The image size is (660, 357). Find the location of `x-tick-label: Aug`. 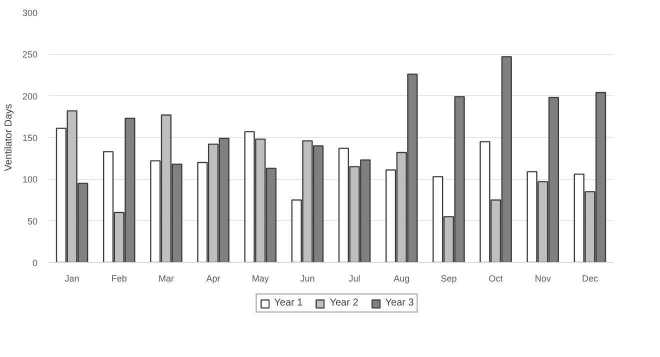

x-tick-label: Aug is located at coordinates (402, 279).